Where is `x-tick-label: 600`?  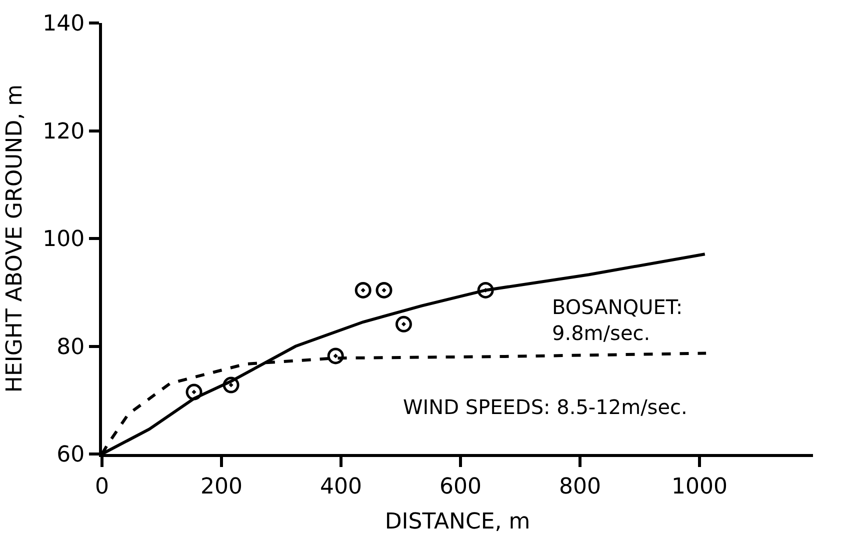
x-tick-label: 600 is located at coordinates (460, 487).